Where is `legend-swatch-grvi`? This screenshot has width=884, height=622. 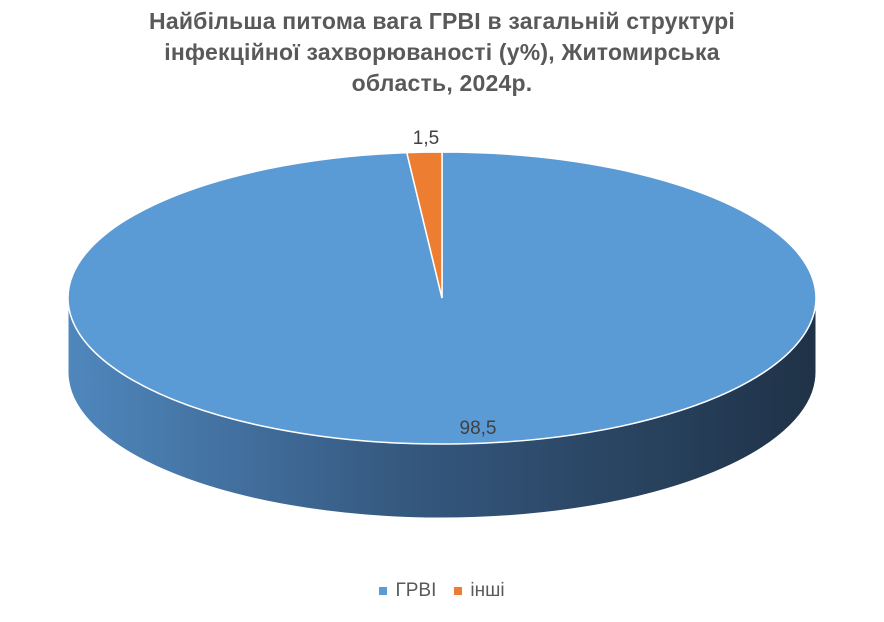 legend-swatch-grvi is located at coordinates (383, 591).